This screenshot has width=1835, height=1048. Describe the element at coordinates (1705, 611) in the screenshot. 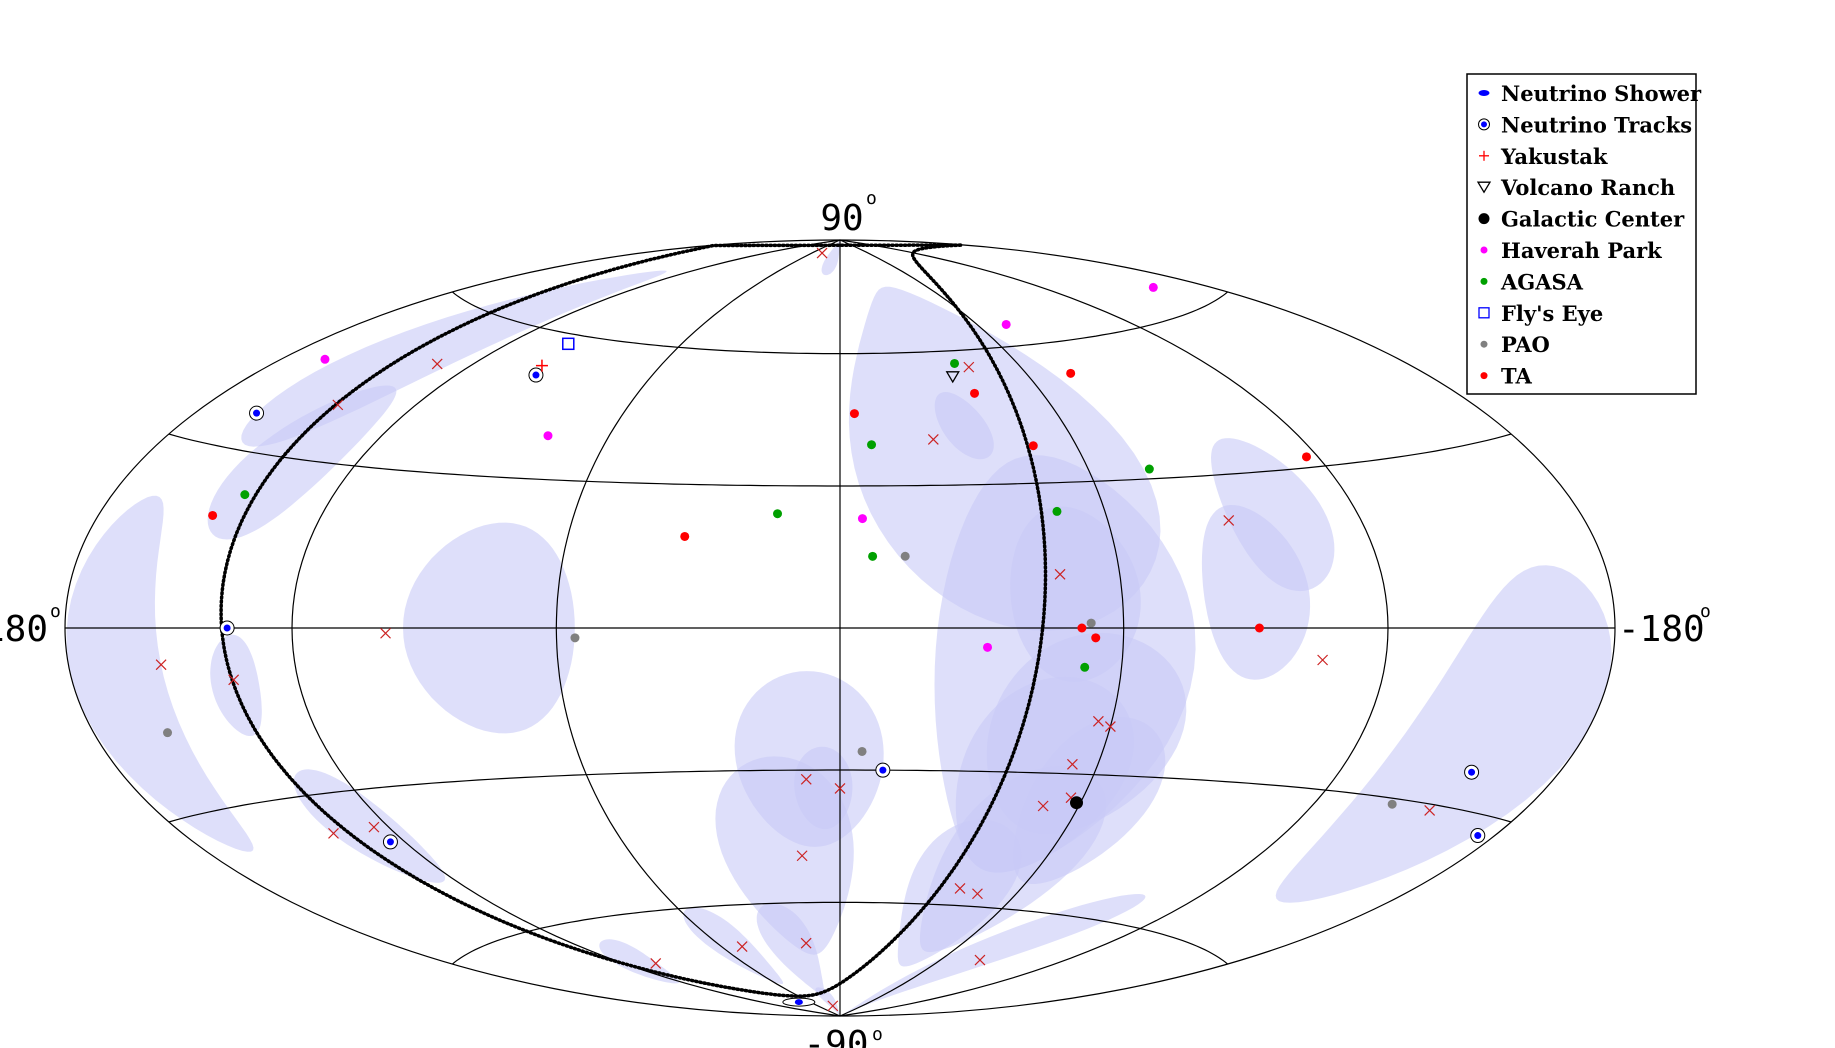

I see `tick-degree-right: o` at that location.